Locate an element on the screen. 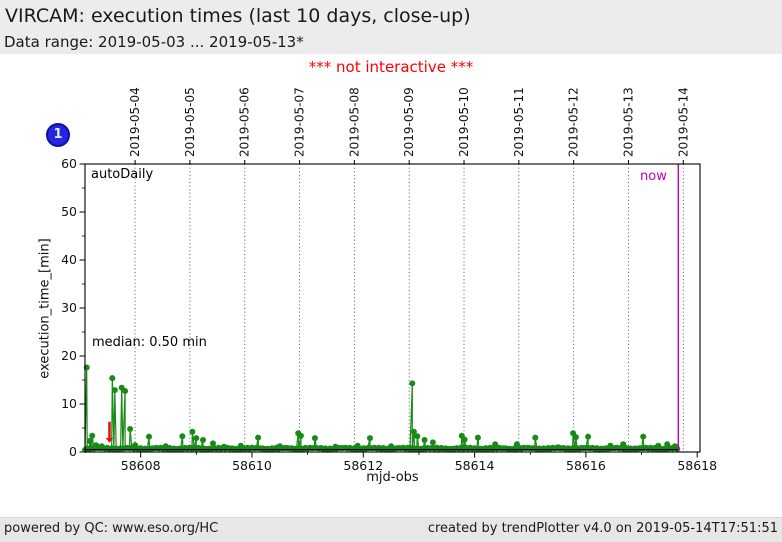  outlier-arrow-icon is located at coordinates (109, 432).